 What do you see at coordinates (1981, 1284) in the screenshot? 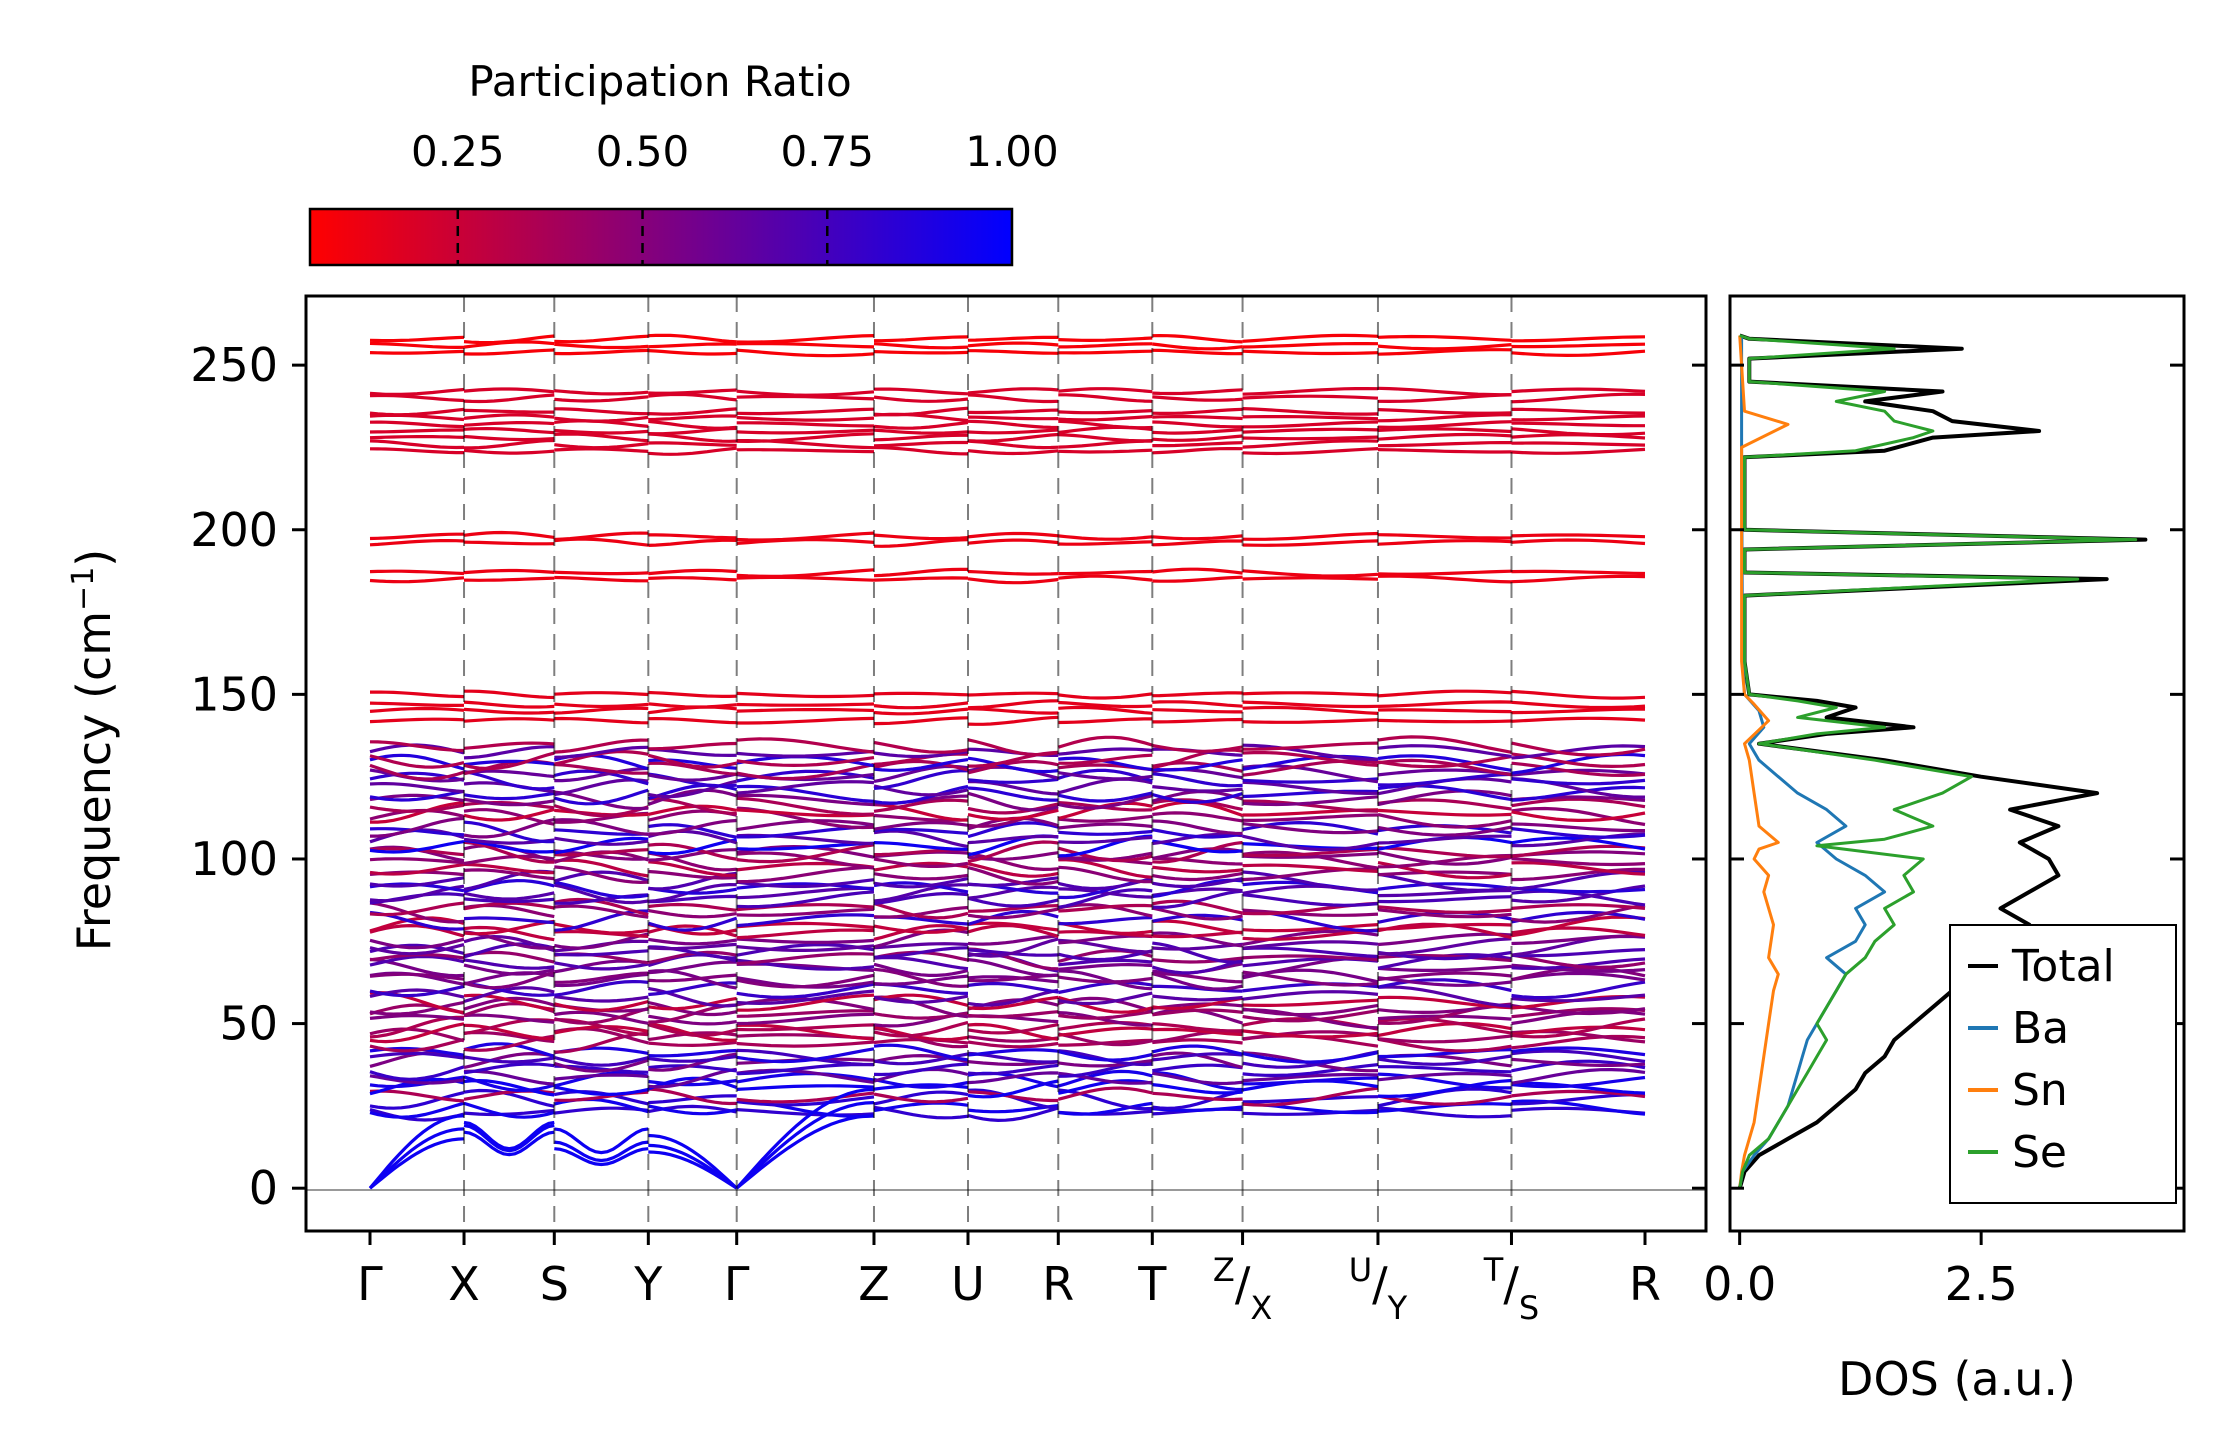
I see `dos-x-tick-label: 2.5` at bounding box center [1981, 1284].